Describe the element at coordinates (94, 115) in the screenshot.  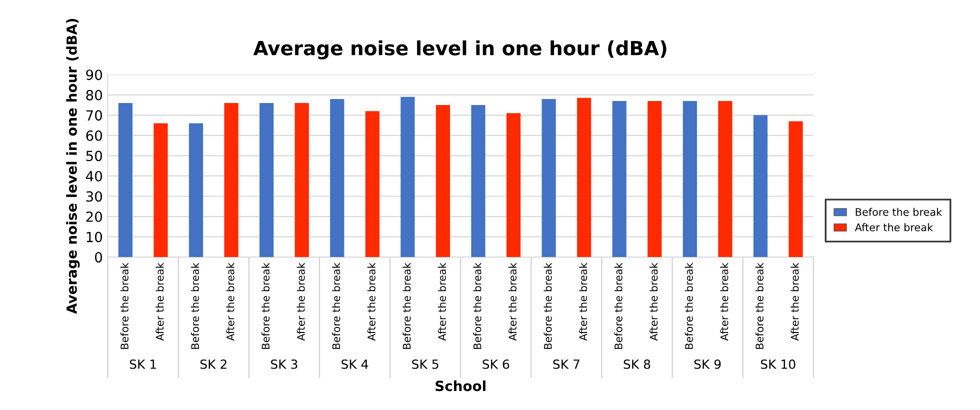
I see `y-tick-label: 70` at that location.